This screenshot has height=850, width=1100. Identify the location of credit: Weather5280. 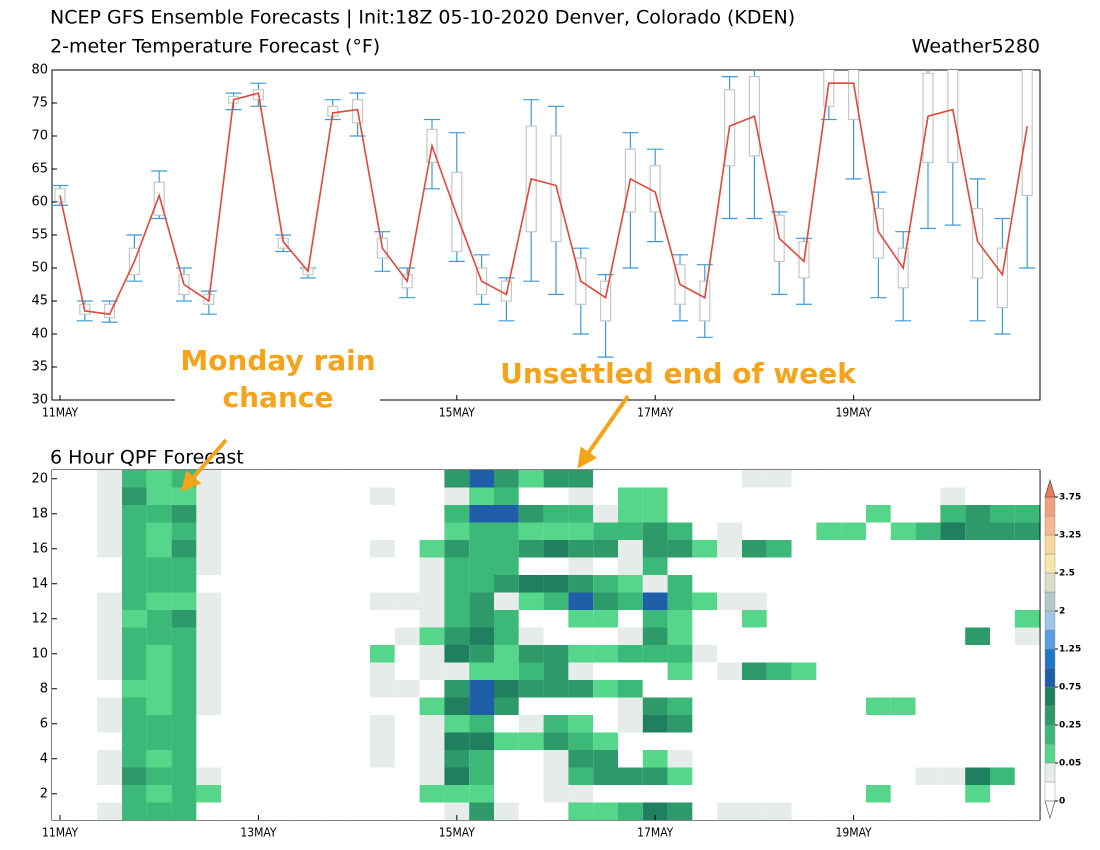
(976, 47).